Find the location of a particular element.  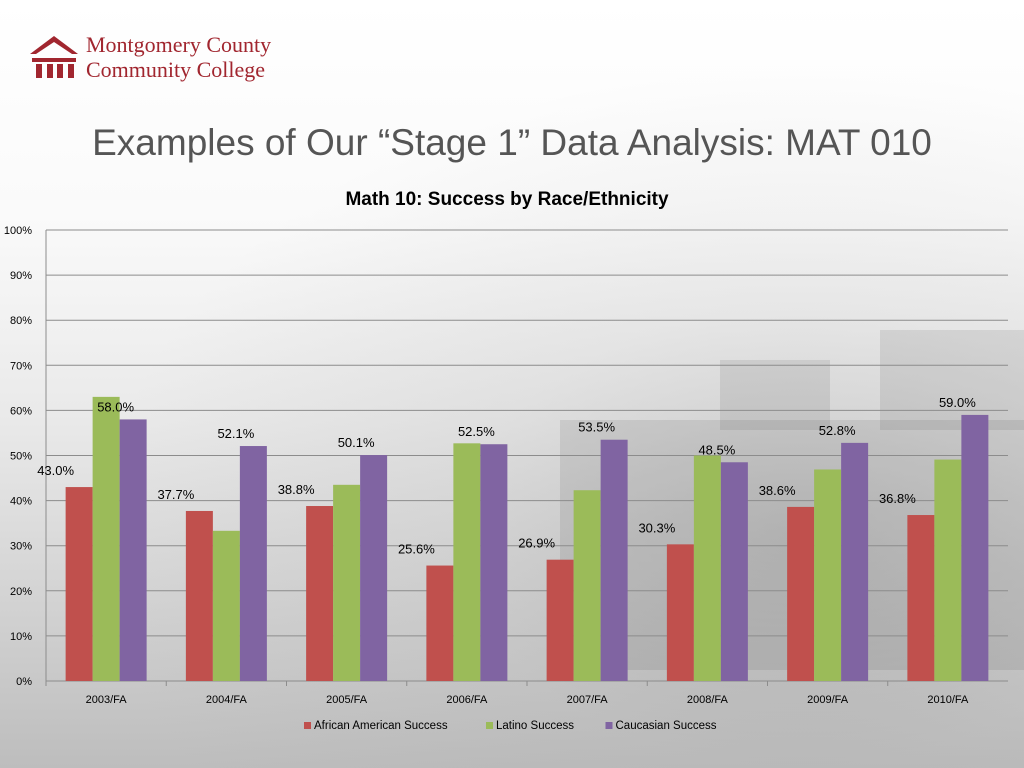

y-tick-label: 20% is located at coordinates (21, 592).